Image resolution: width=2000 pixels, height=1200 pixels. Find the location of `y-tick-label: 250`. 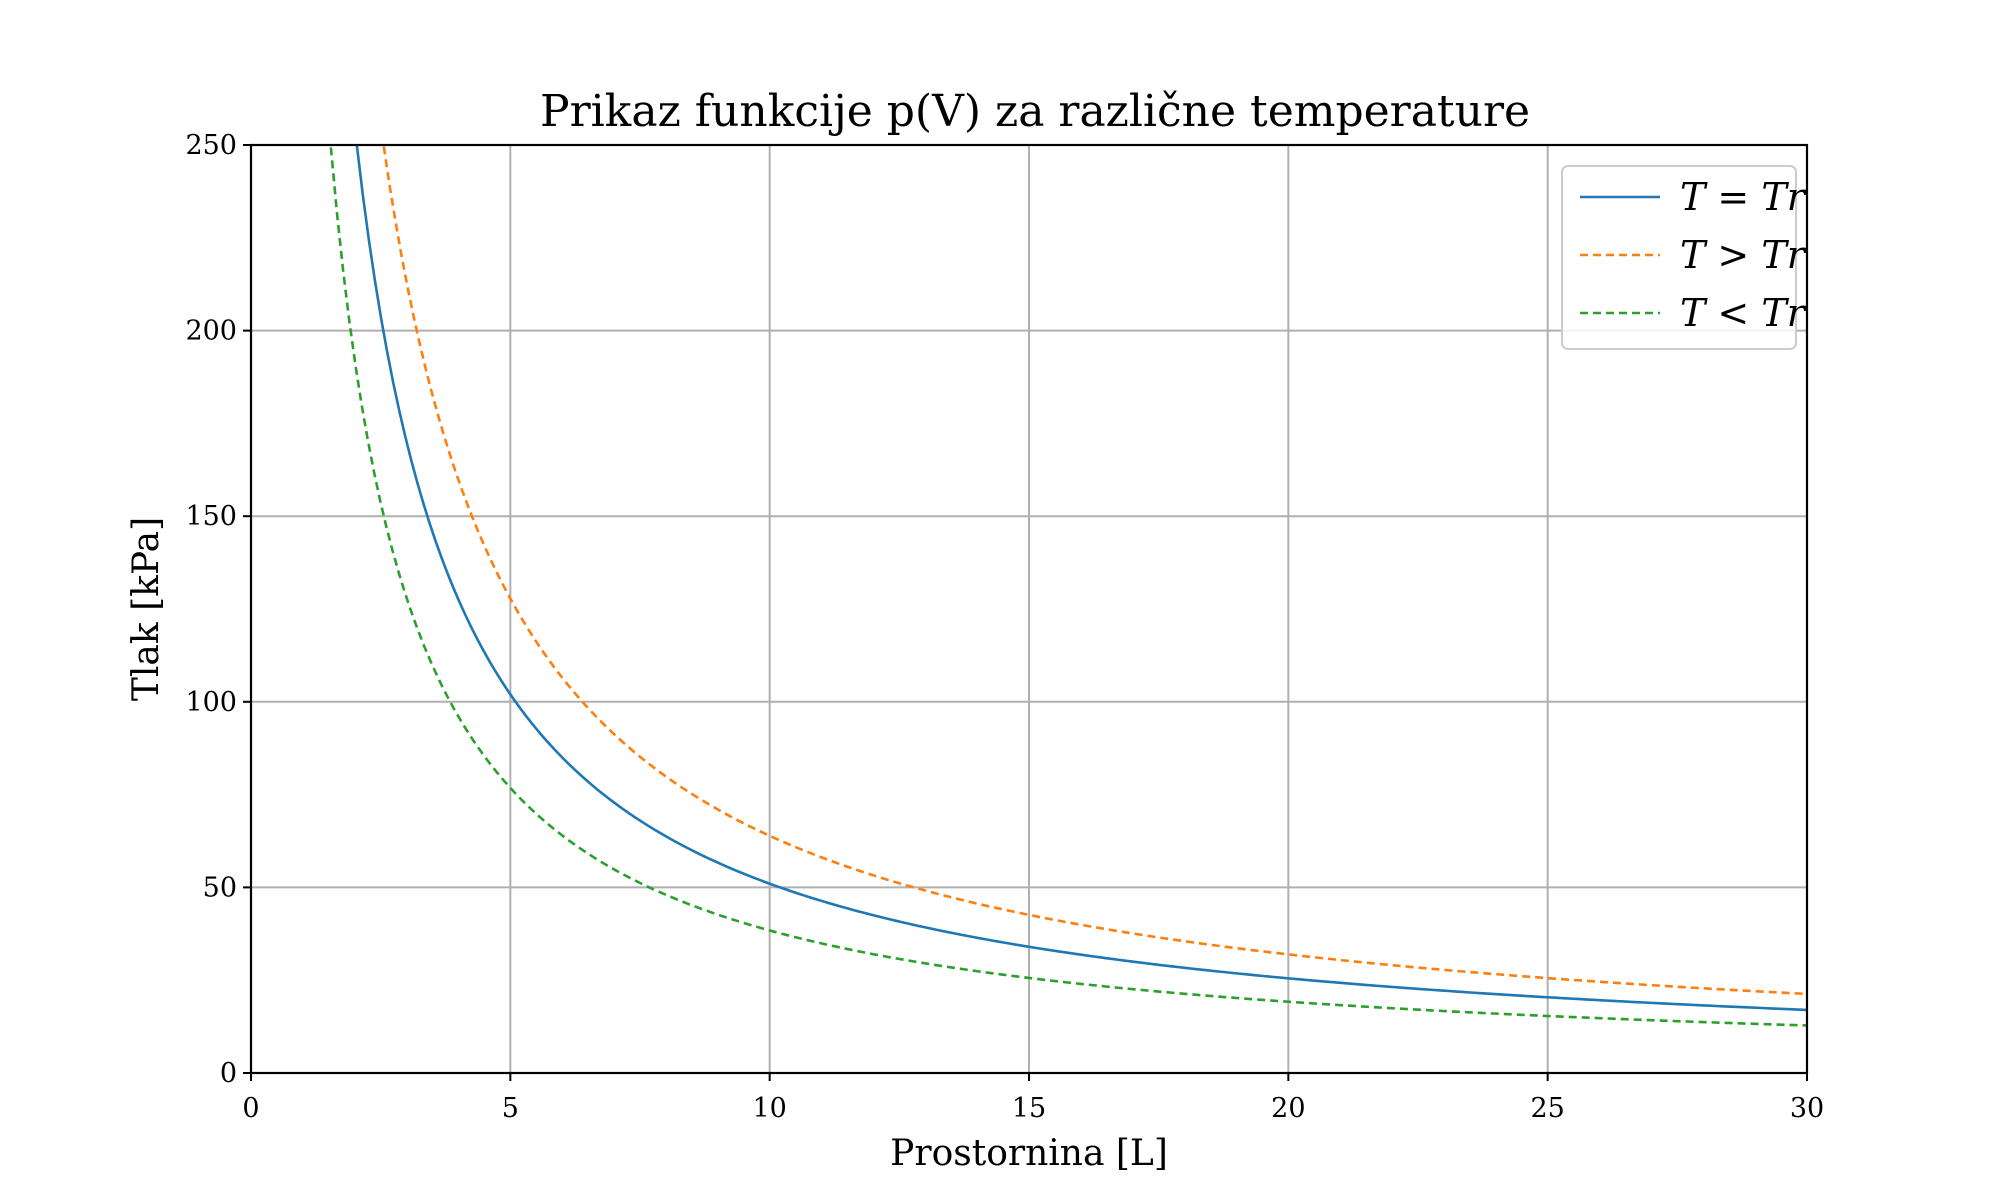

y-tick-label: 250 is located at coordinates (211, 145).